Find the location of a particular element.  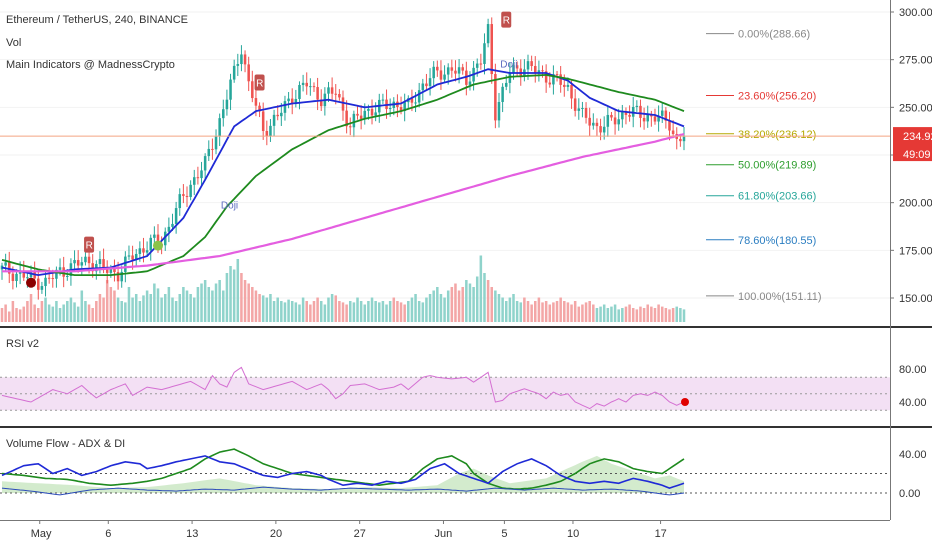

r-badge-label: R is located at coordinates (89, 246).